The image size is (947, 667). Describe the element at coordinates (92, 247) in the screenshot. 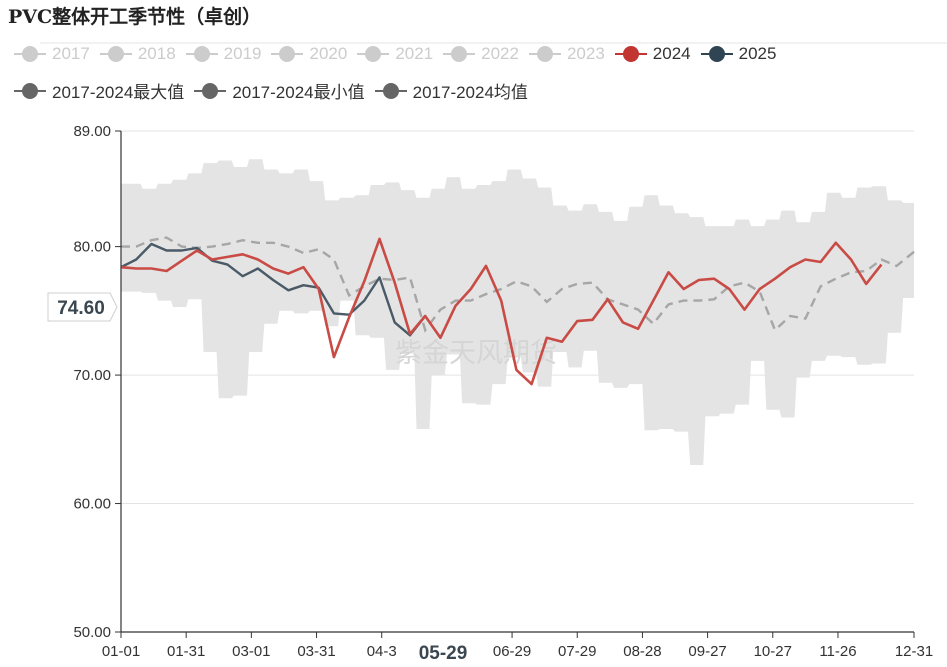

I see `y-tick-label: 80.00` at that location.